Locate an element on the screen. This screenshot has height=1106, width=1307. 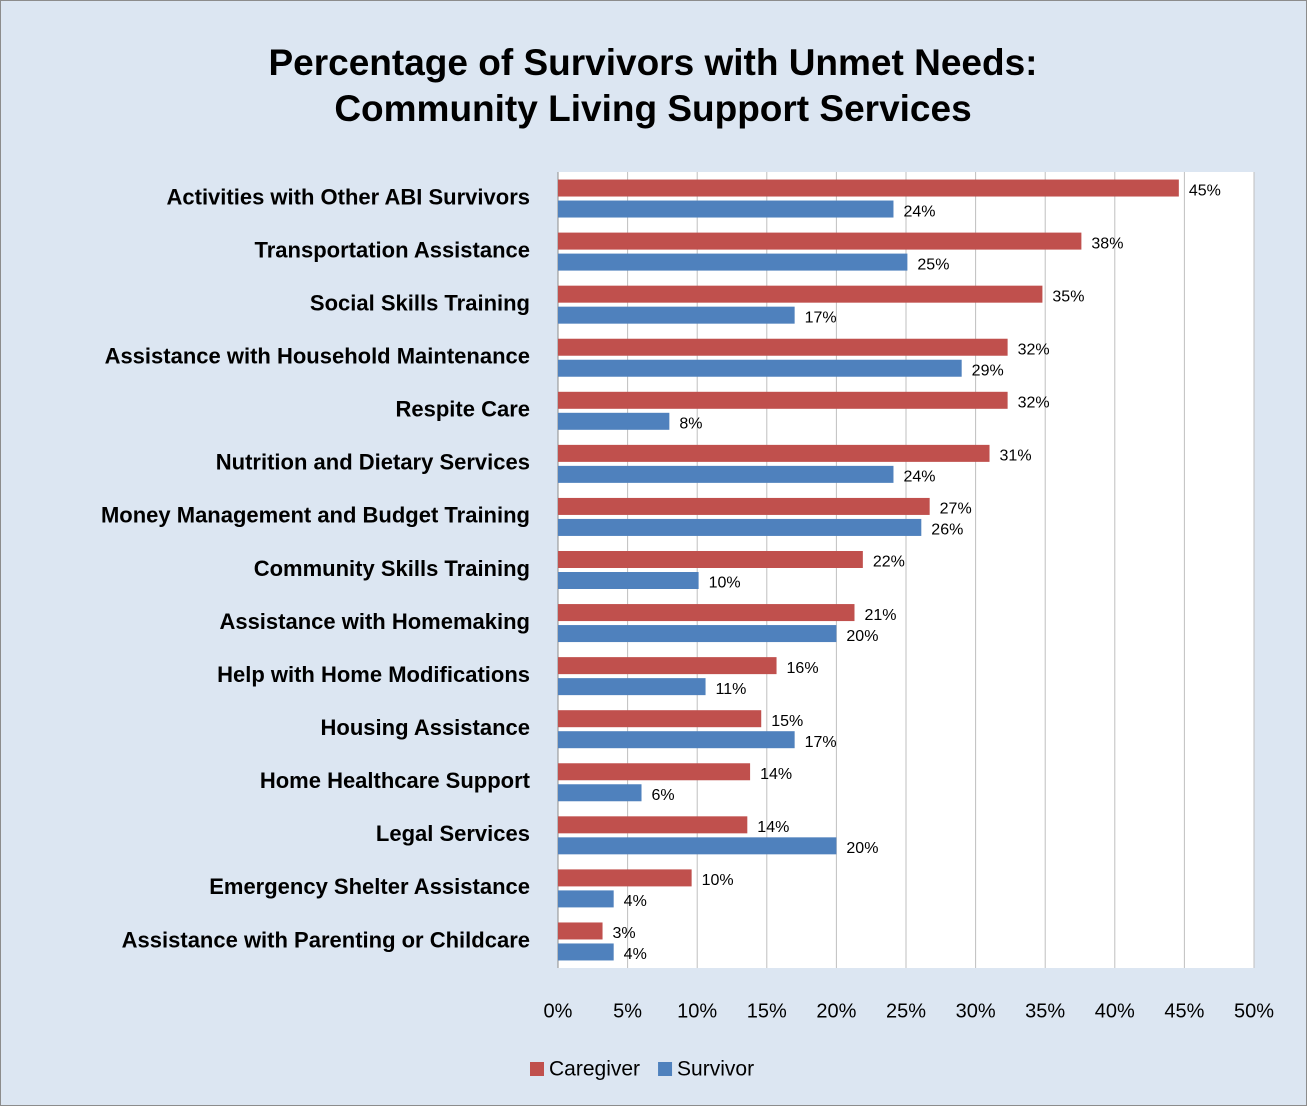
data-label: 16% is located at coordinates (803, 668).